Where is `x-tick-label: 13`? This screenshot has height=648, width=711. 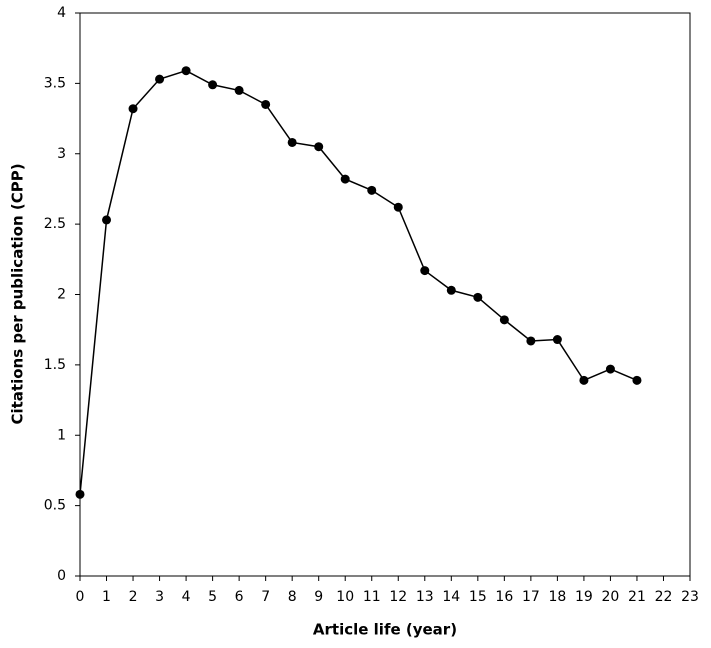
x-tick-label: 13 is located at coordinates (425, 597).